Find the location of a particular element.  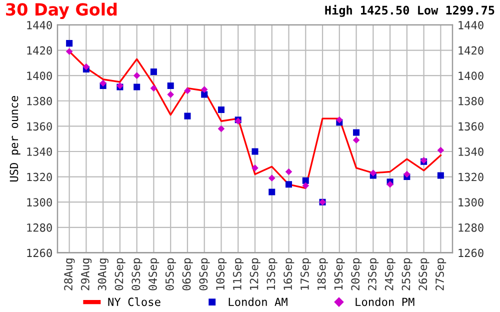

y2-tick-label: 1340 is located at coordinates (471, 152).